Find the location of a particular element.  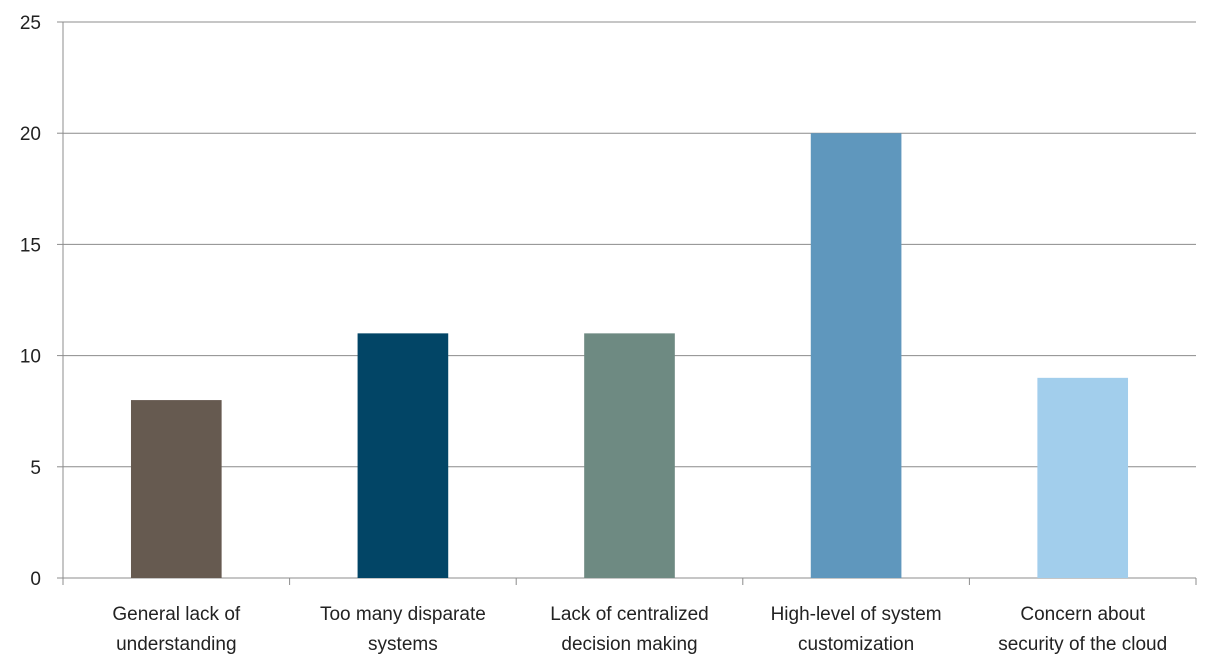

y-tick-label: 20 is located at coordinates (30, 134).